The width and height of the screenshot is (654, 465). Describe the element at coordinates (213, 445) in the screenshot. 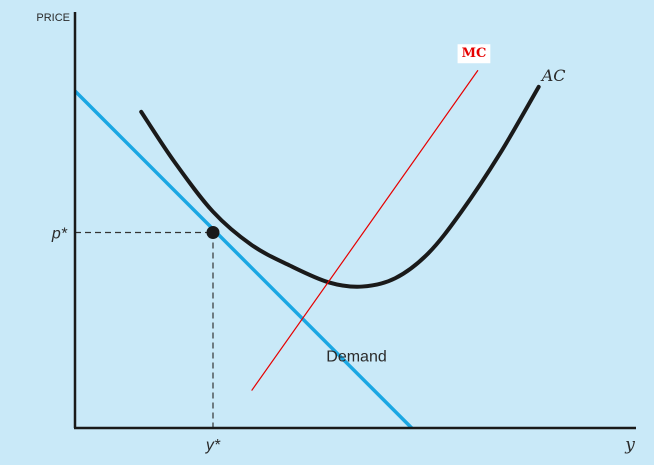

I see `y-star-label: y*` at that location.